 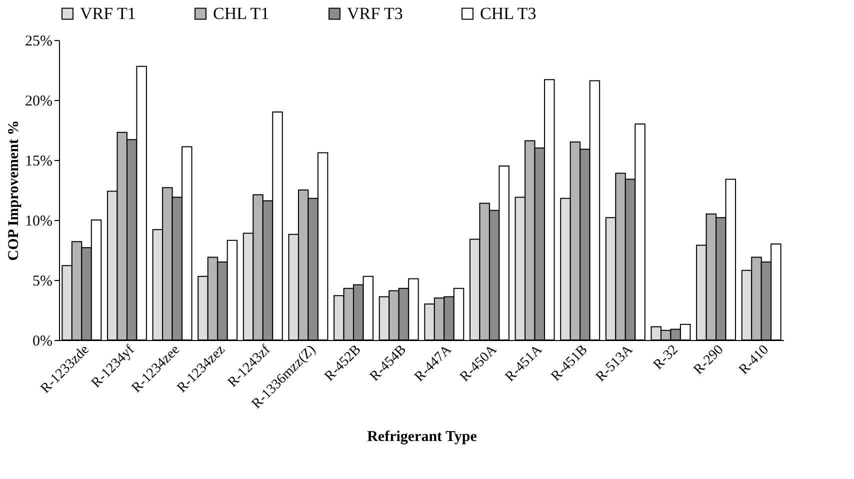 I want to click on legend-label: VRF T3, so click(x=375, y=13).